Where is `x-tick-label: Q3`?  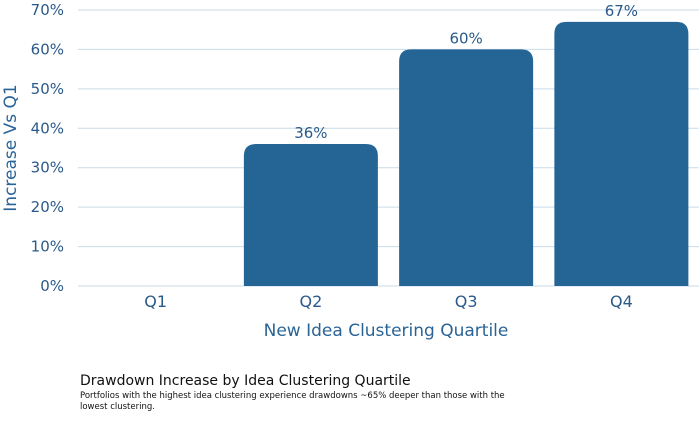 x-tick-label: Q3 is located at coordinates (466, 301).